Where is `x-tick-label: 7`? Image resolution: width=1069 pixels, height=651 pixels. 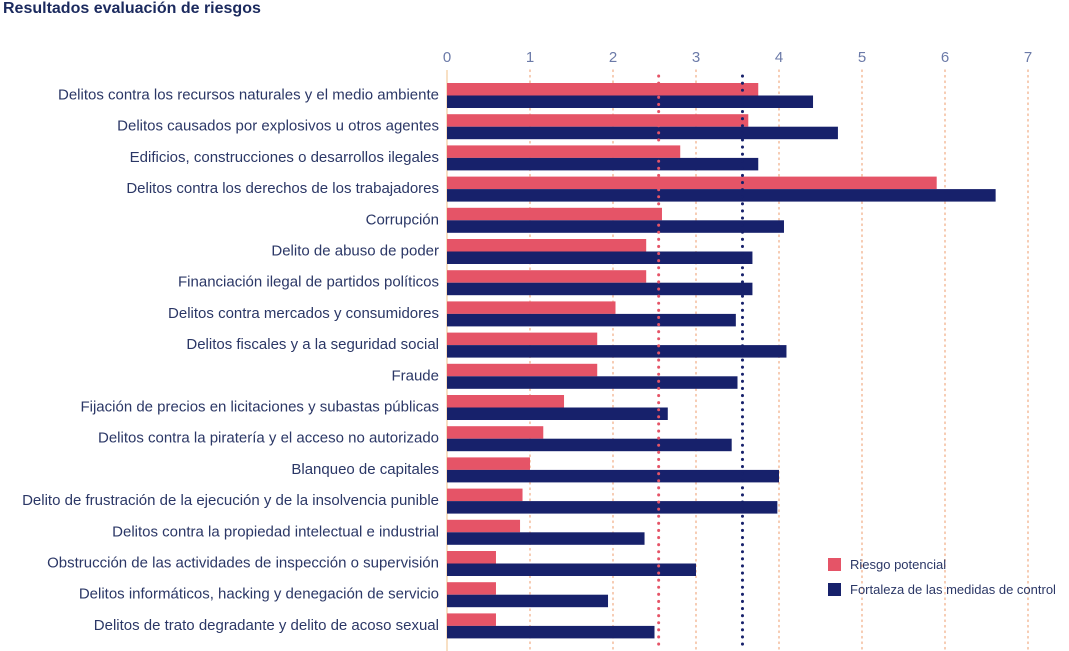
x-tick-label: 7 is located at coordinates (1028, 57).